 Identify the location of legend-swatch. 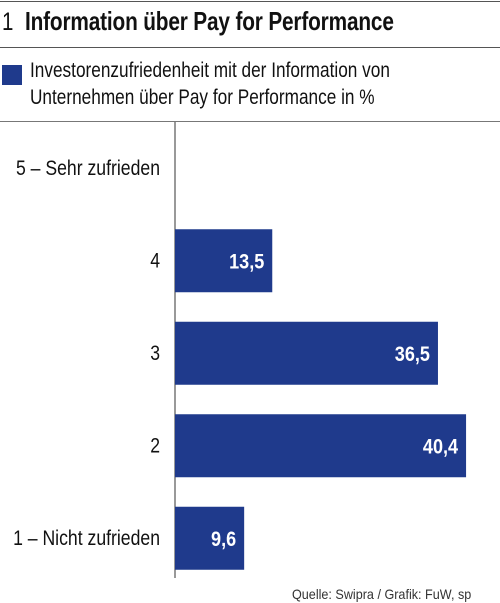
(12, 75).